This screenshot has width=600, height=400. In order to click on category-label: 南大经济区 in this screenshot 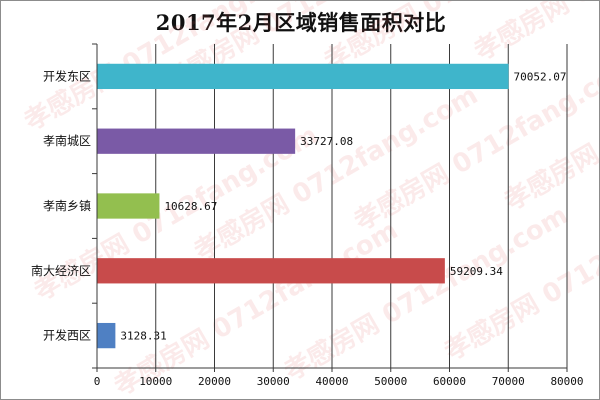, I will do `click(61, 270)`.